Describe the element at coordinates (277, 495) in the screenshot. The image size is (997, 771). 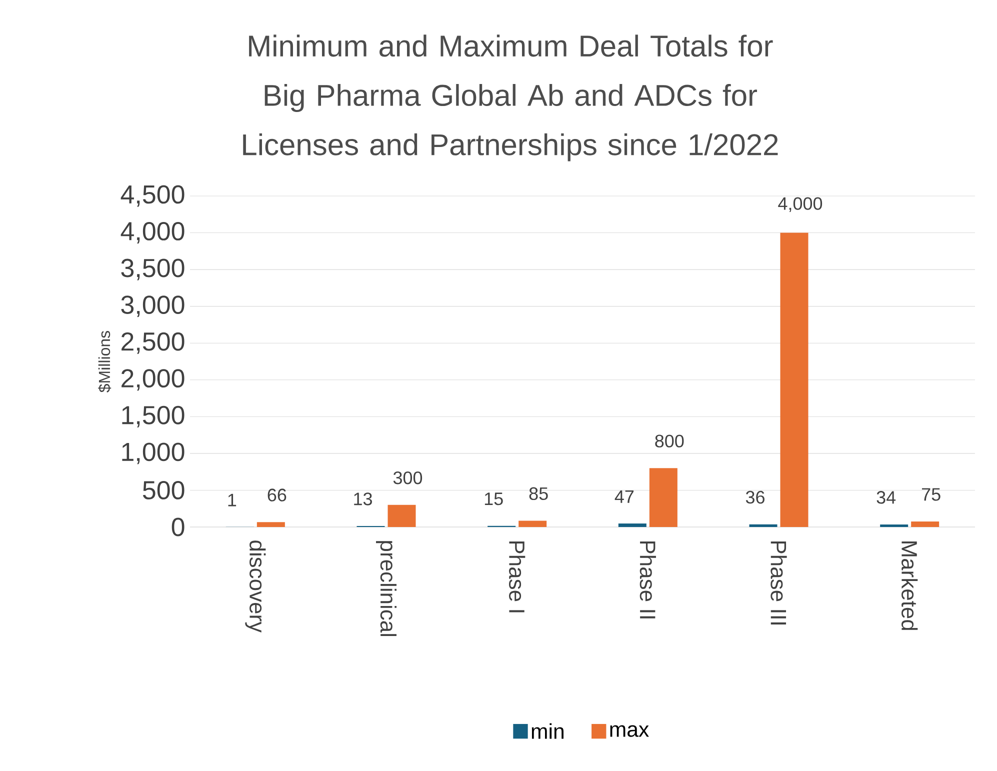
I see `data-label: 66` at that location.